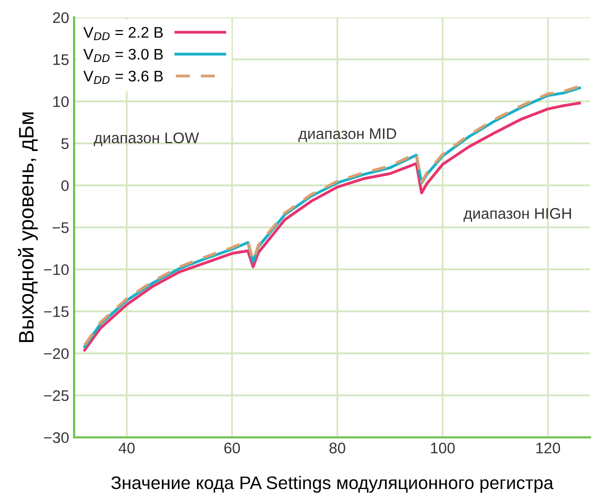 The image size is (593, 497). What do you see at coordinates (347, 135) in the screenshot?
I see `annotation: диапазон MID` at bounding box center [347, 135].